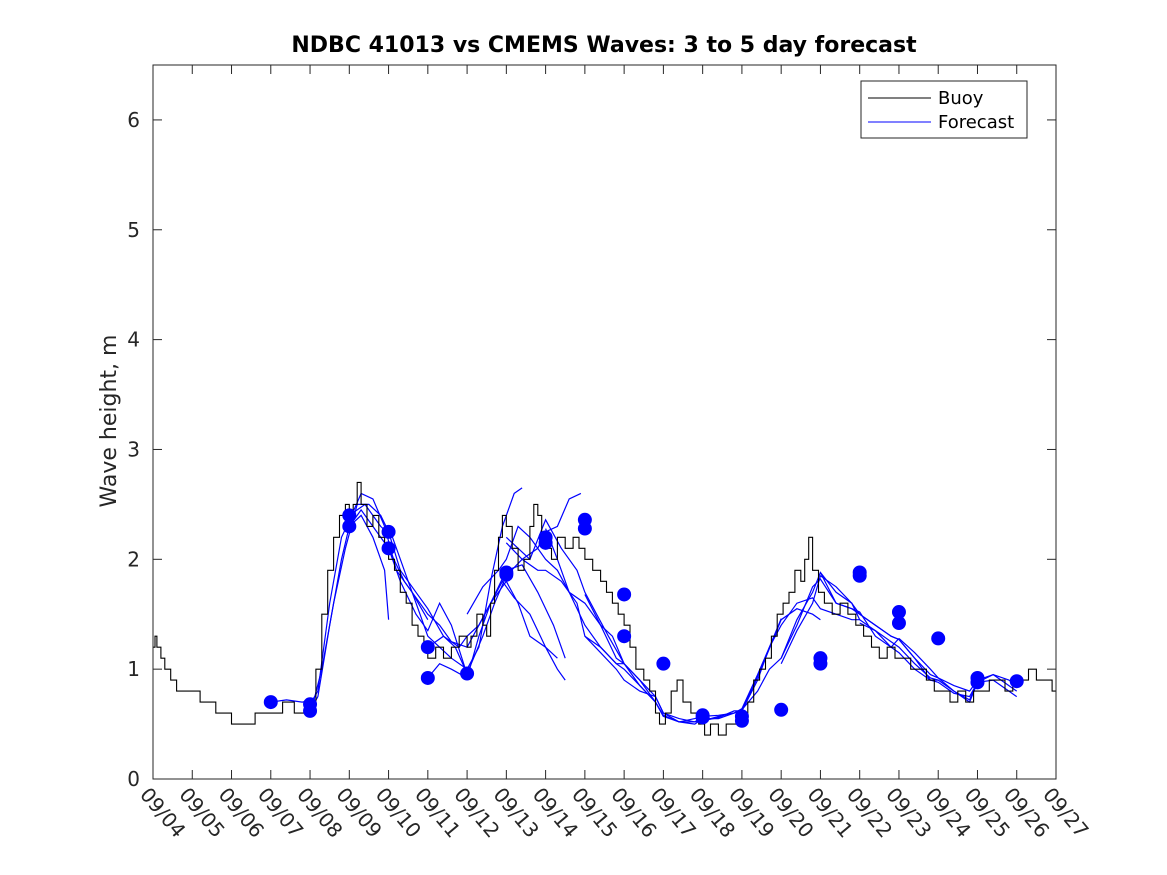 The height and width of the screenshot is (875, 1167). I want to click on y-tick-label: 3, so click(133, 449).